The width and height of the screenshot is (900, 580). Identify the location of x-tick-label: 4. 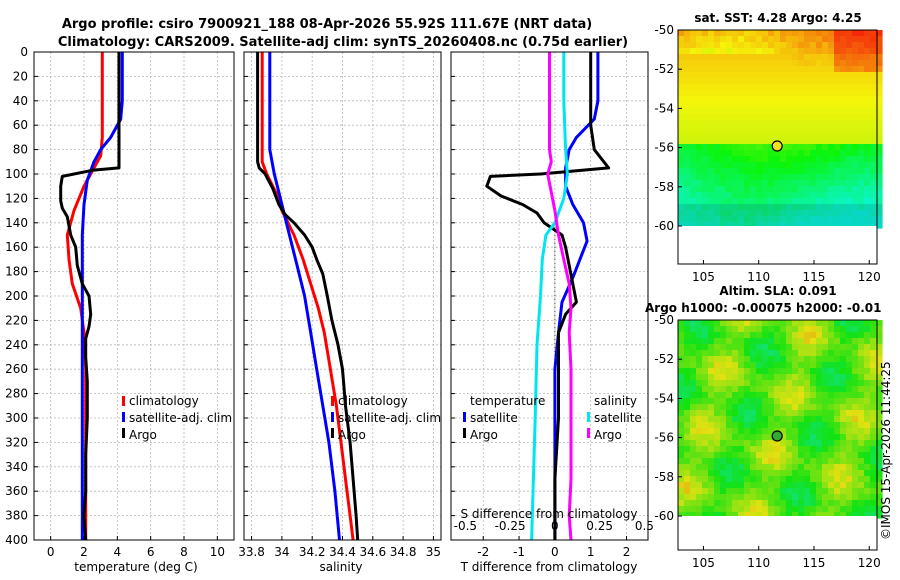
(118, 552).